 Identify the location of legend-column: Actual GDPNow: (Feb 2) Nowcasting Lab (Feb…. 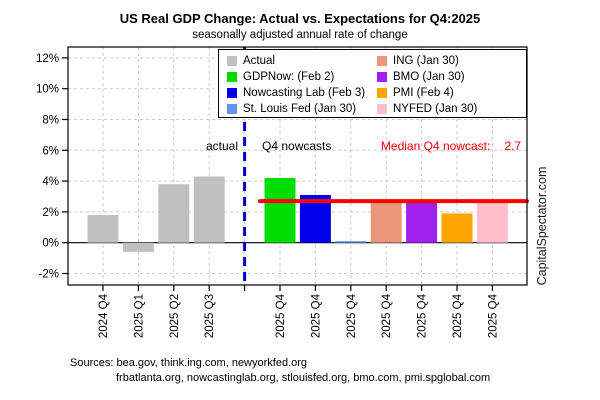
(302, 85).